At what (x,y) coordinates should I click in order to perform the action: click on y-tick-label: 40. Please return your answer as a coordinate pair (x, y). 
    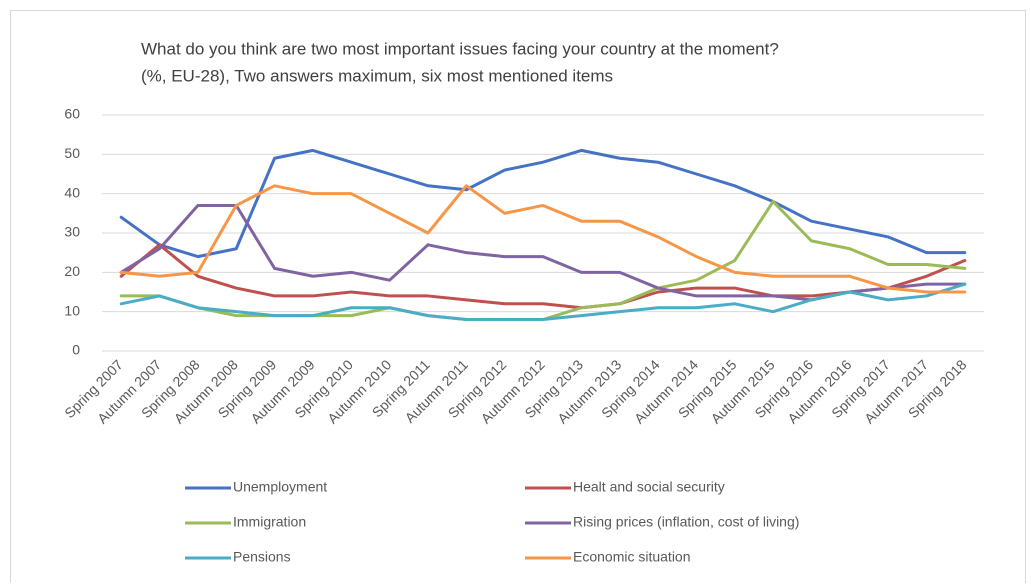
    Looking at the image, I should click on (72, 192).